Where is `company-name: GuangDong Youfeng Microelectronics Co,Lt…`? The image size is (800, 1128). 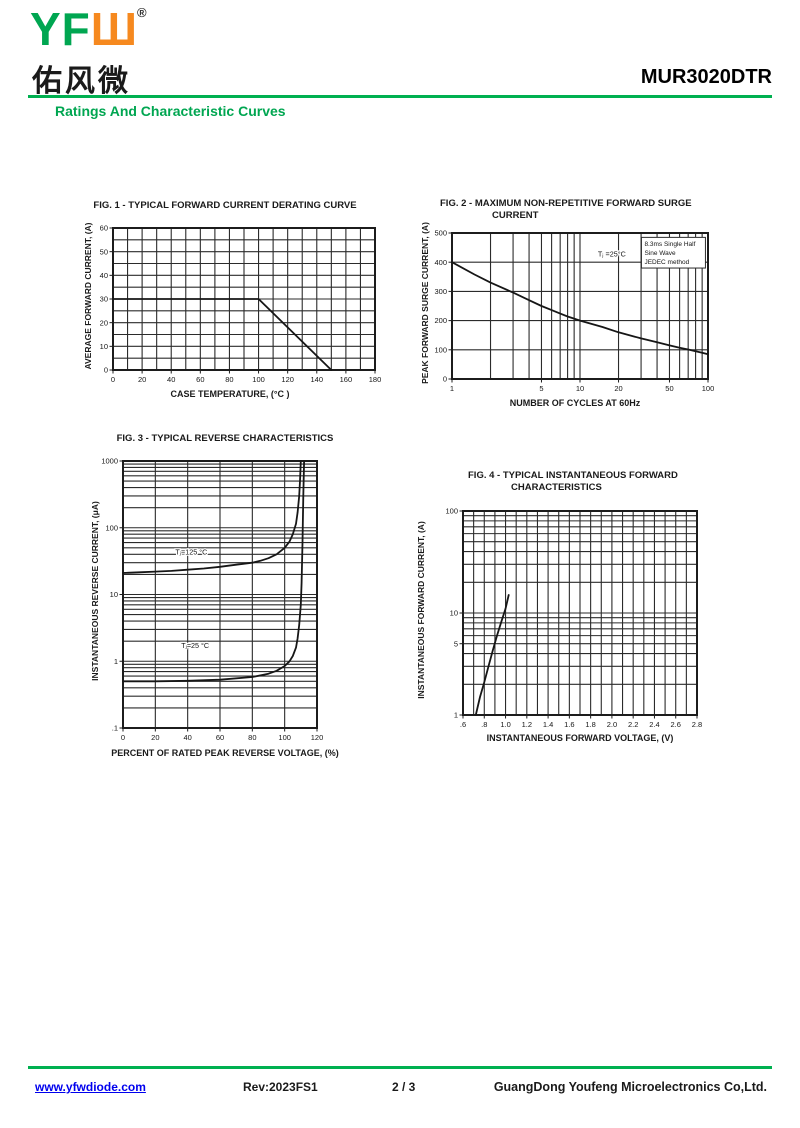
company-name: GuangDong Youfeng Microelectronics Co,Lt… is located at coordinates (630, 1087).